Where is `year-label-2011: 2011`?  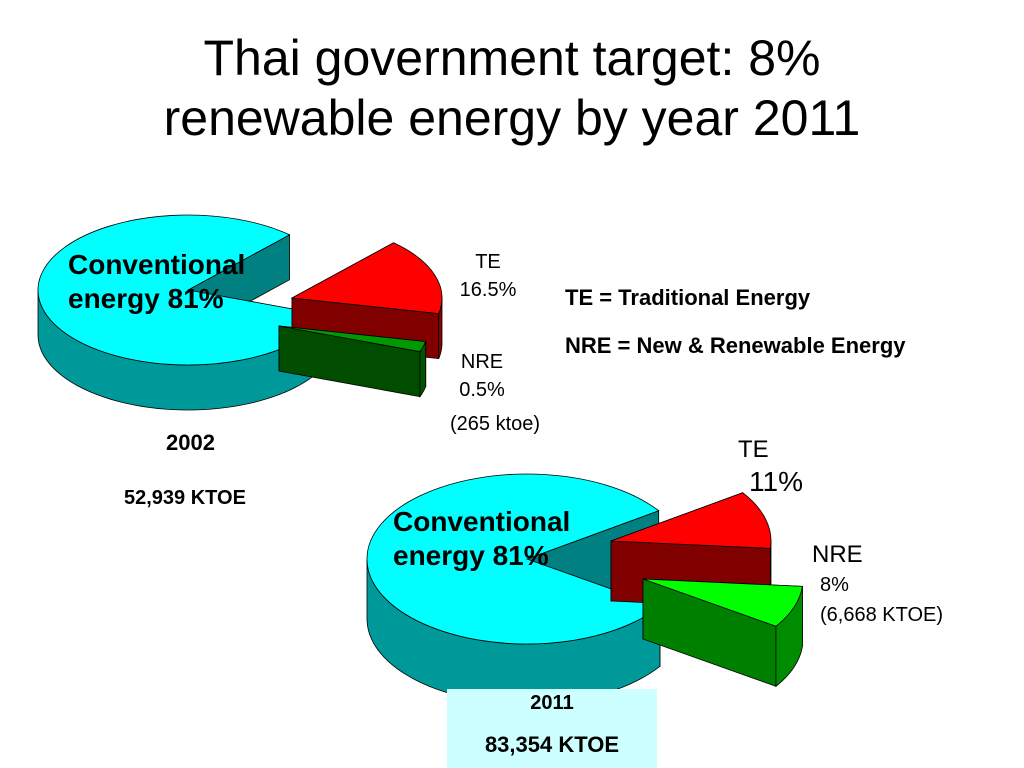 year-label-2011: 2011 is located at coordinates (552, 703).